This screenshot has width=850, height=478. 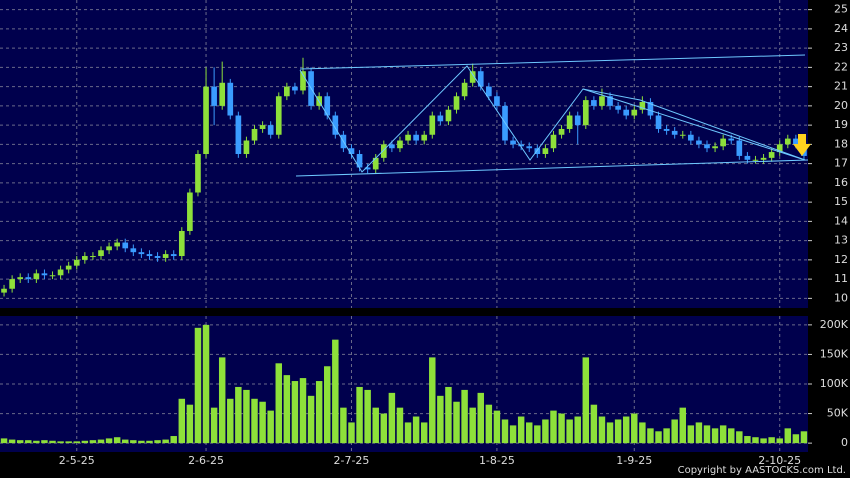 What do you see at coordinates (841, 9) in the screenshot?
I see `y-tick-label: 25` at bounding box center [841, 9].